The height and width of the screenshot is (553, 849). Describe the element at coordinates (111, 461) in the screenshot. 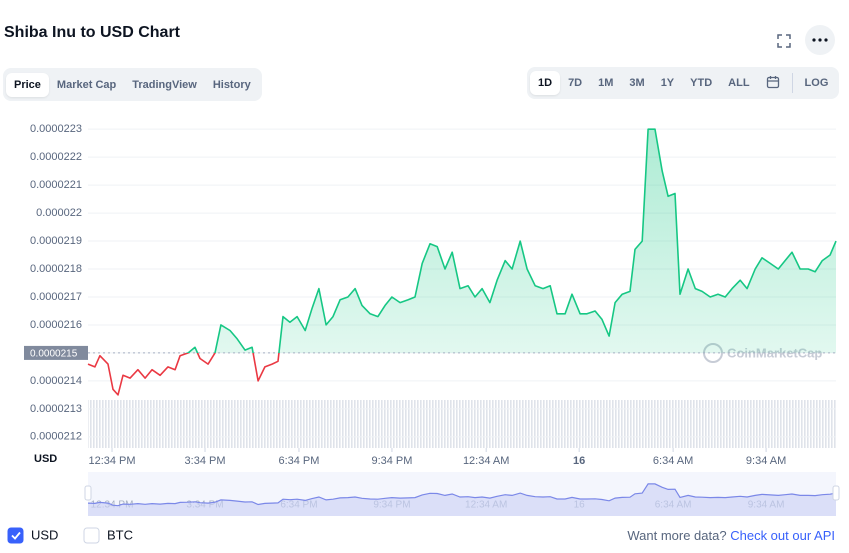

I see `x-tick-label: 12:34 PM` at that location.